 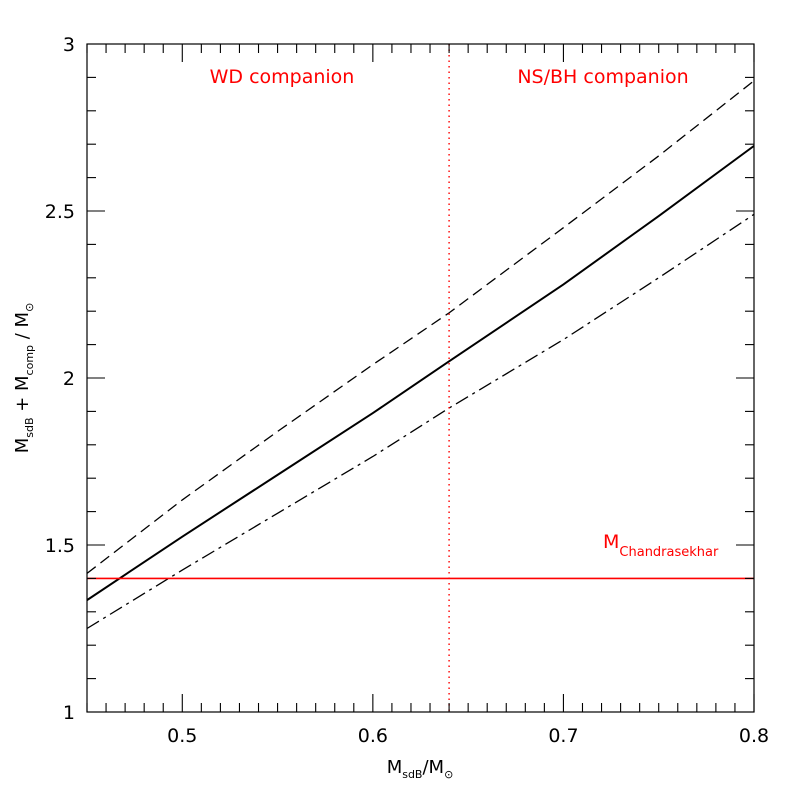 I want to click on y-tick-label: 2.5, so click(x=60, y=212).